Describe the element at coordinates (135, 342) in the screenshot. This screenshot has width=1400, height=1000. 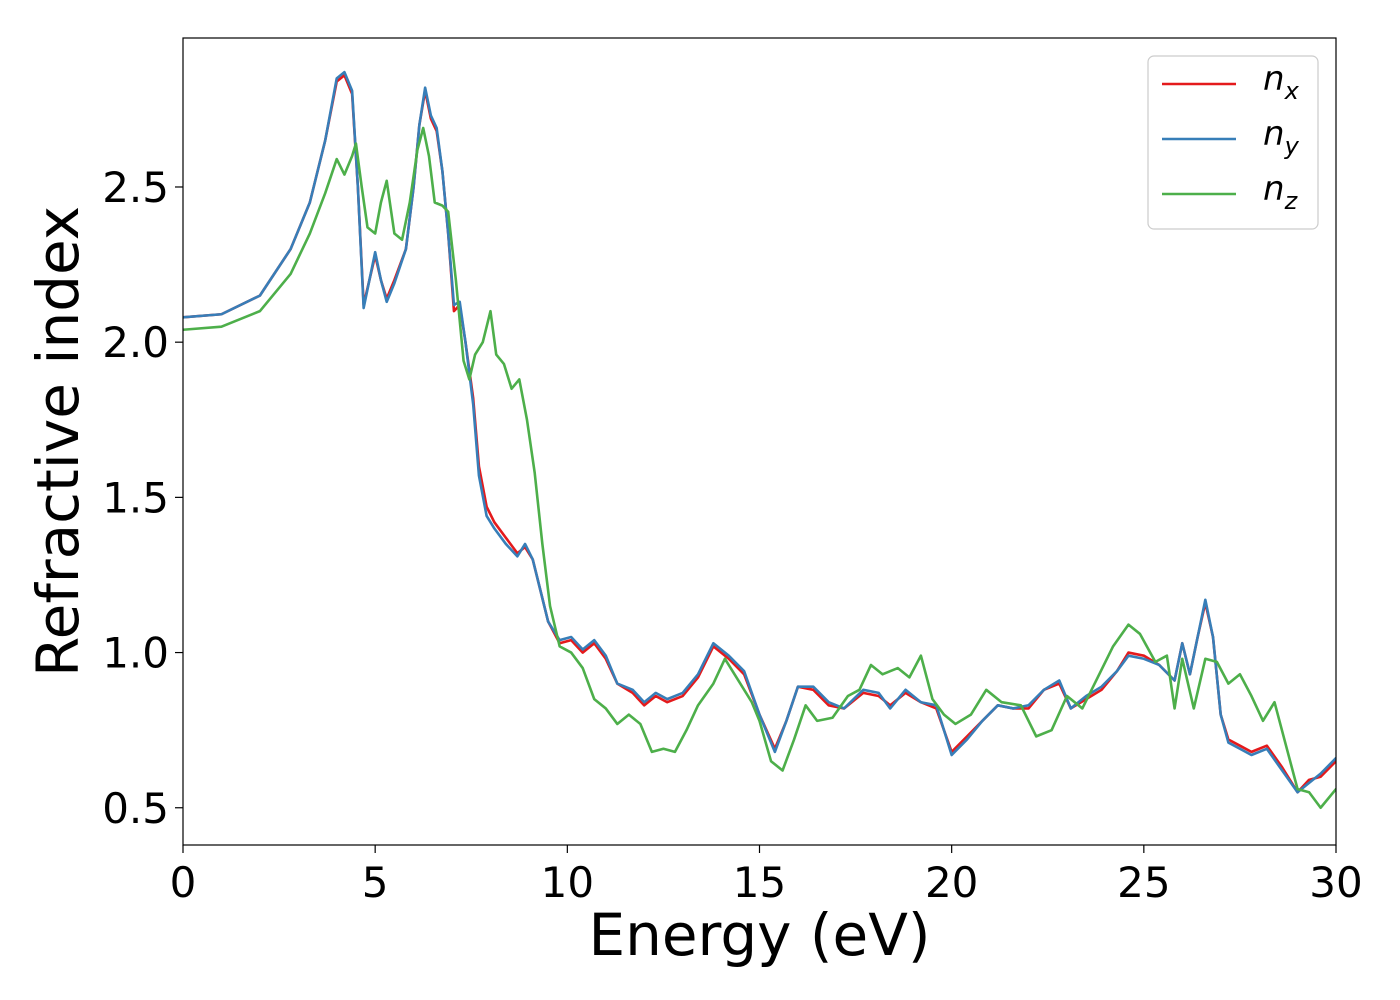
I see `y-tick-label: 2.0` at that location.